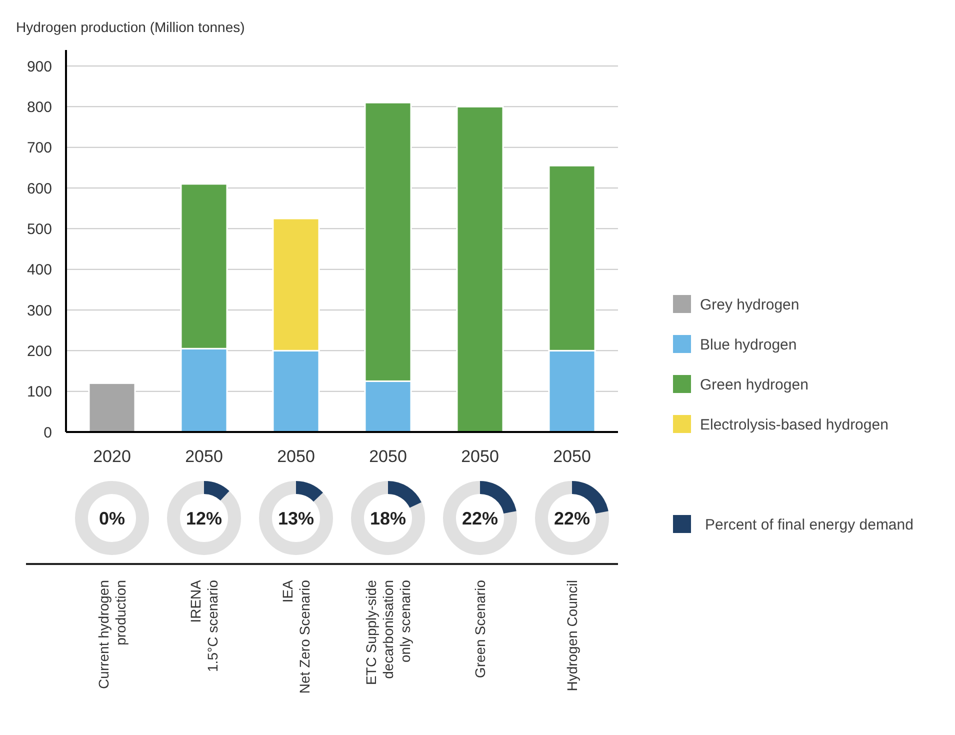 This screenshot has width=955, height=735. What do you see at coordinates (750, 305) in the screenshot?
I see `legend-label: Grey hydrogen` at bounding box center [750, 305].